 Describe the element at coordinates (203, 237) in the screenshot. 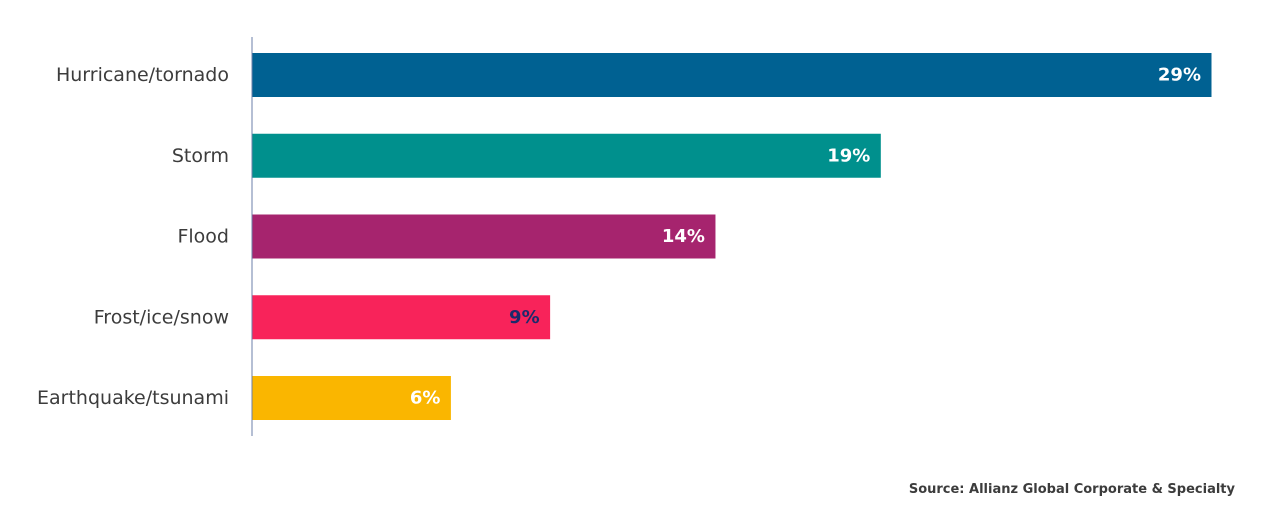

I see `category-label-2: Flood` at that location.